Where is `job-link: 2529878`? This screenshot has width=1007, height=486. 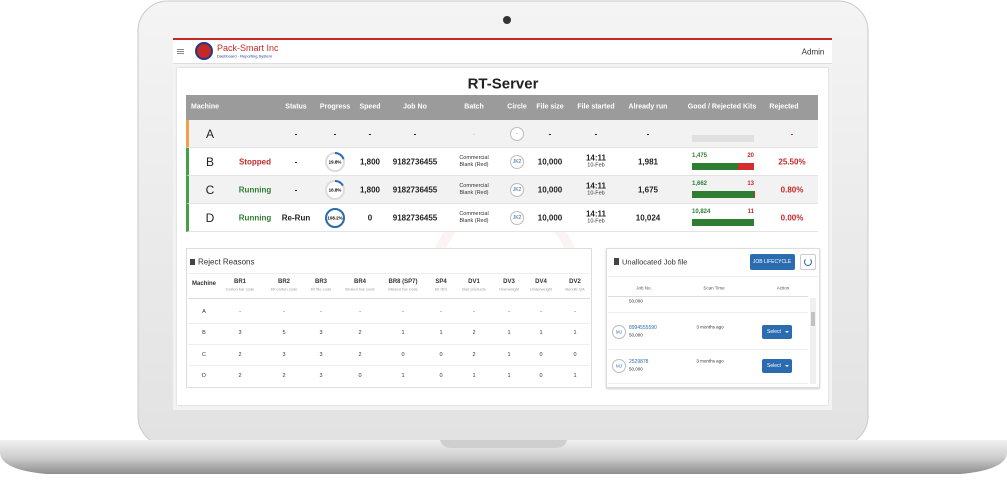 job-link: 2529878 is located at coordinates (639, 362).